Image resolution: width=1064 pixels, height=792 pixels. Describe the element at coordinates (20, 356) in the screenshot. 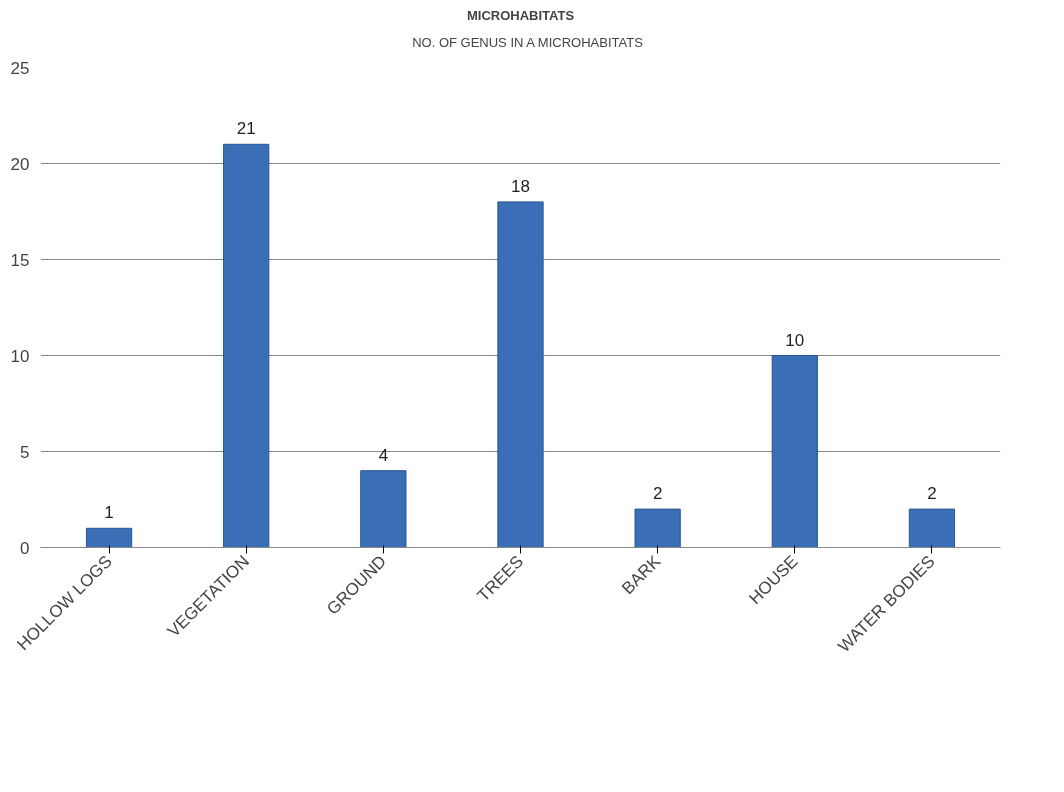

I see `y-tick-label: 10` at that location.